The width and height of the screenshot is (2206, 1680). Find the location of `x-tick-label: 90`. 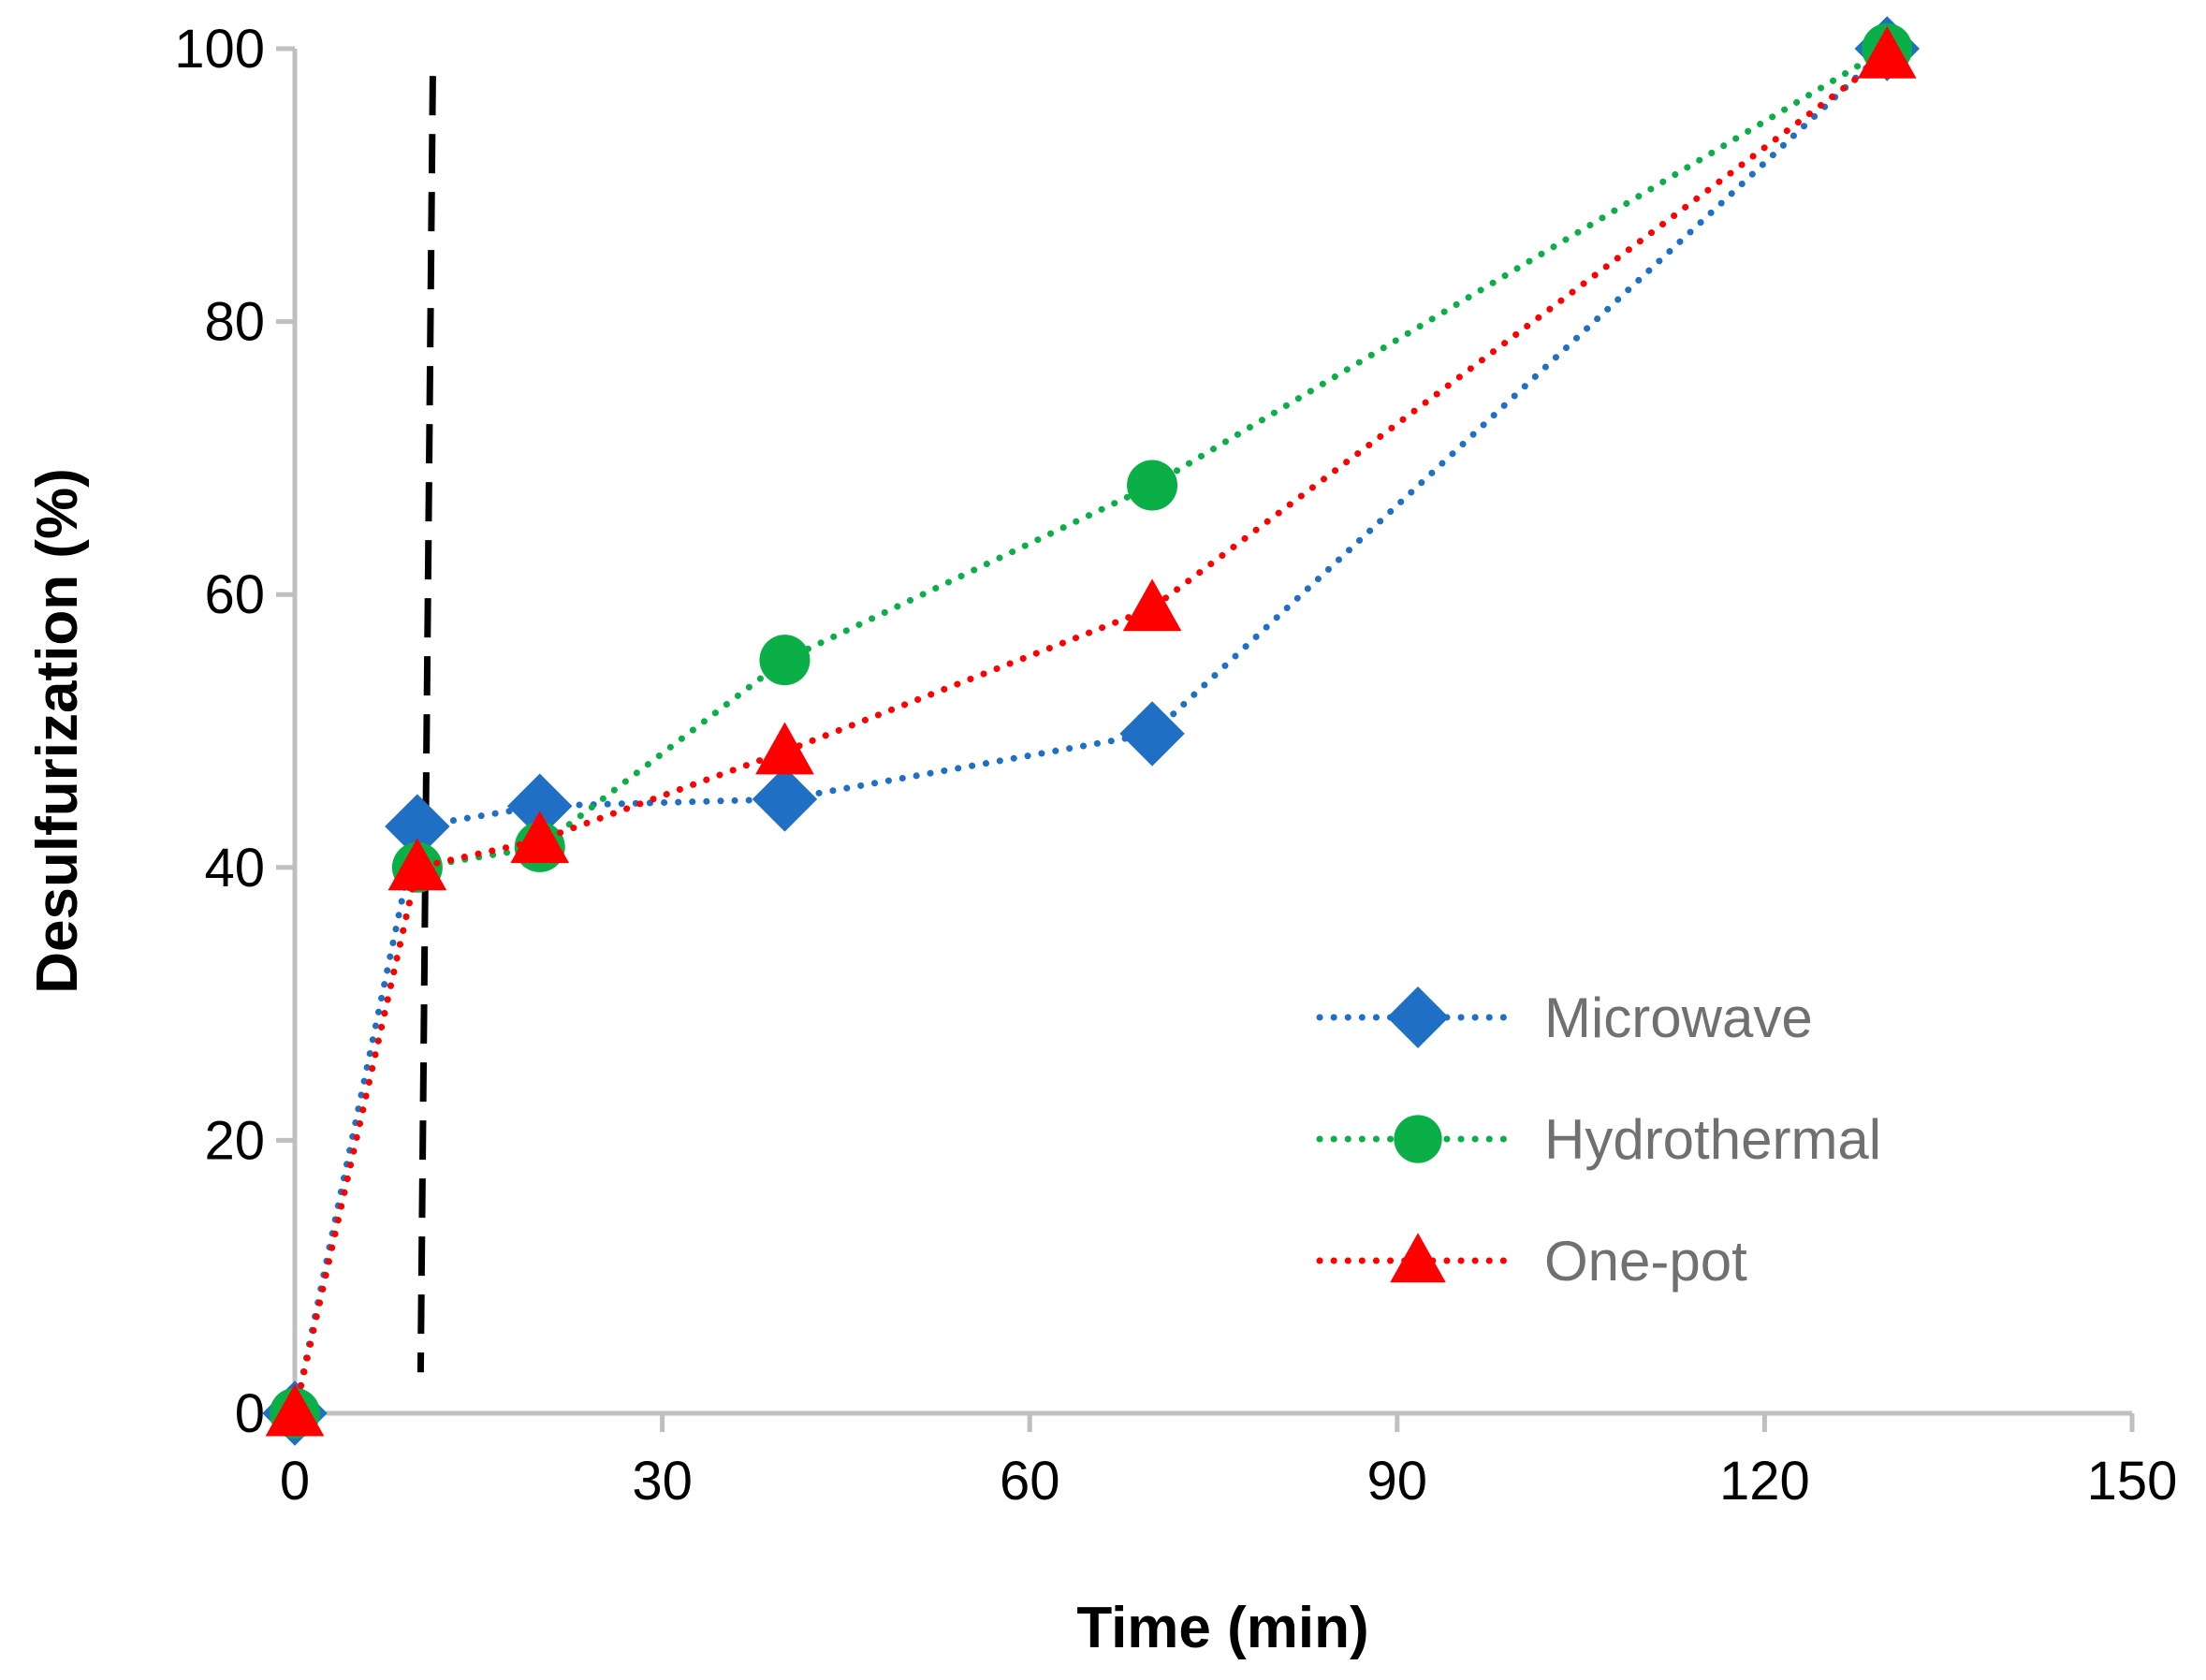

x-tick-label: 90 is located at coordinates (1397, 1481).